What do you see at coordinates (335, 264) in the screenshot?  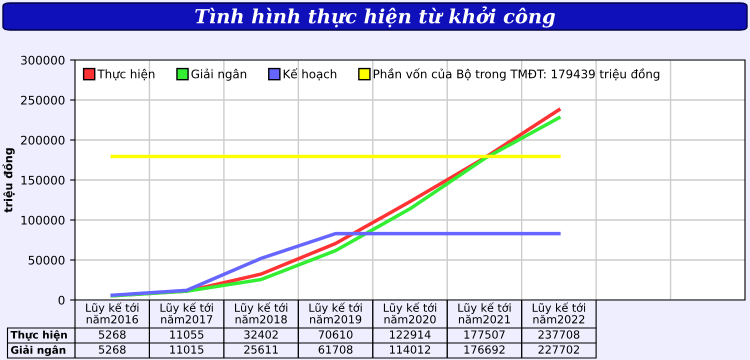 I see `line-series` at bounding box center [335, 264].